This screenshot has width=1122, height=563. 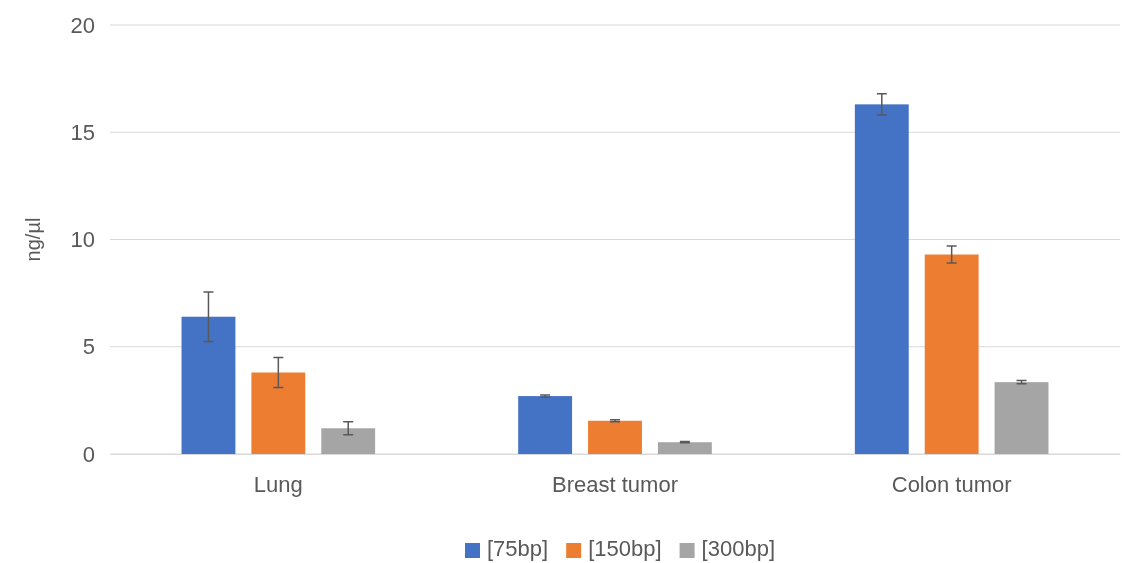 I want to click on y-tick-label: 5, so click(x=88, y=347).